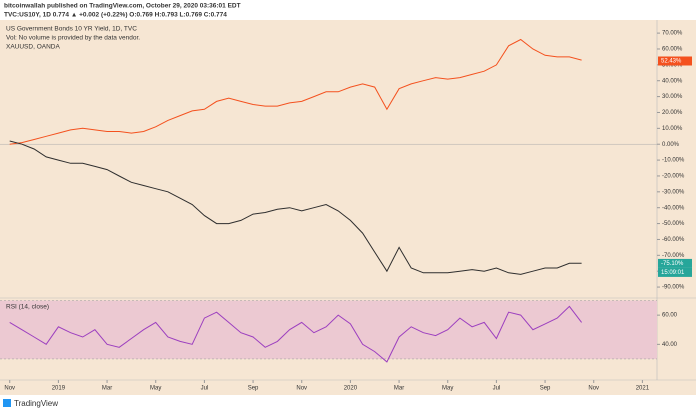  What do you see at coordinates (670, 345) in the screenshot?
I see `y-tick-label: 40.00` at bounding box center [670, 345].